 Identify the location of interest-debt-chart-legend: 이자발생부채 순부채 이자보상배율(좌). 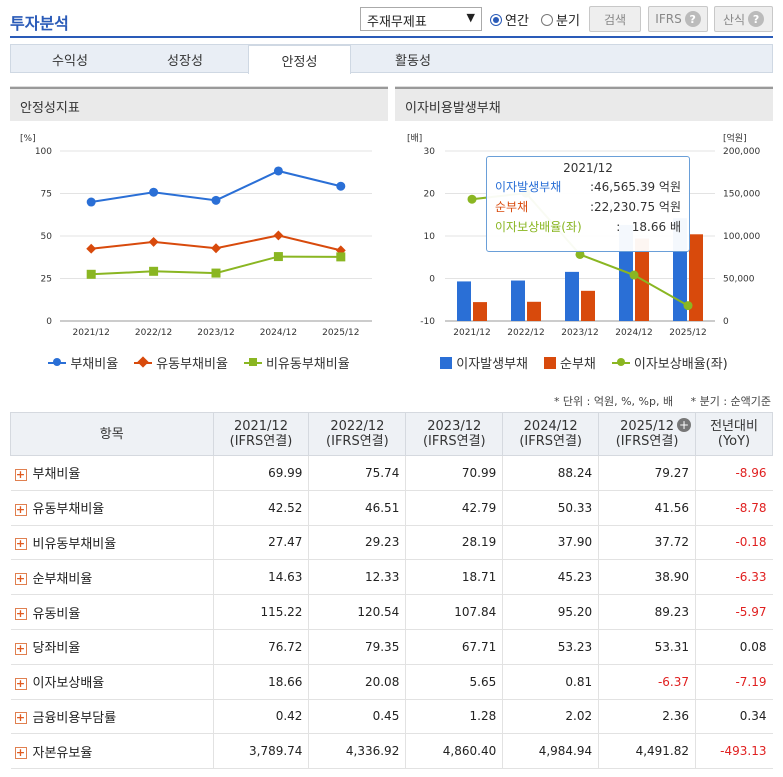
(584, 362).